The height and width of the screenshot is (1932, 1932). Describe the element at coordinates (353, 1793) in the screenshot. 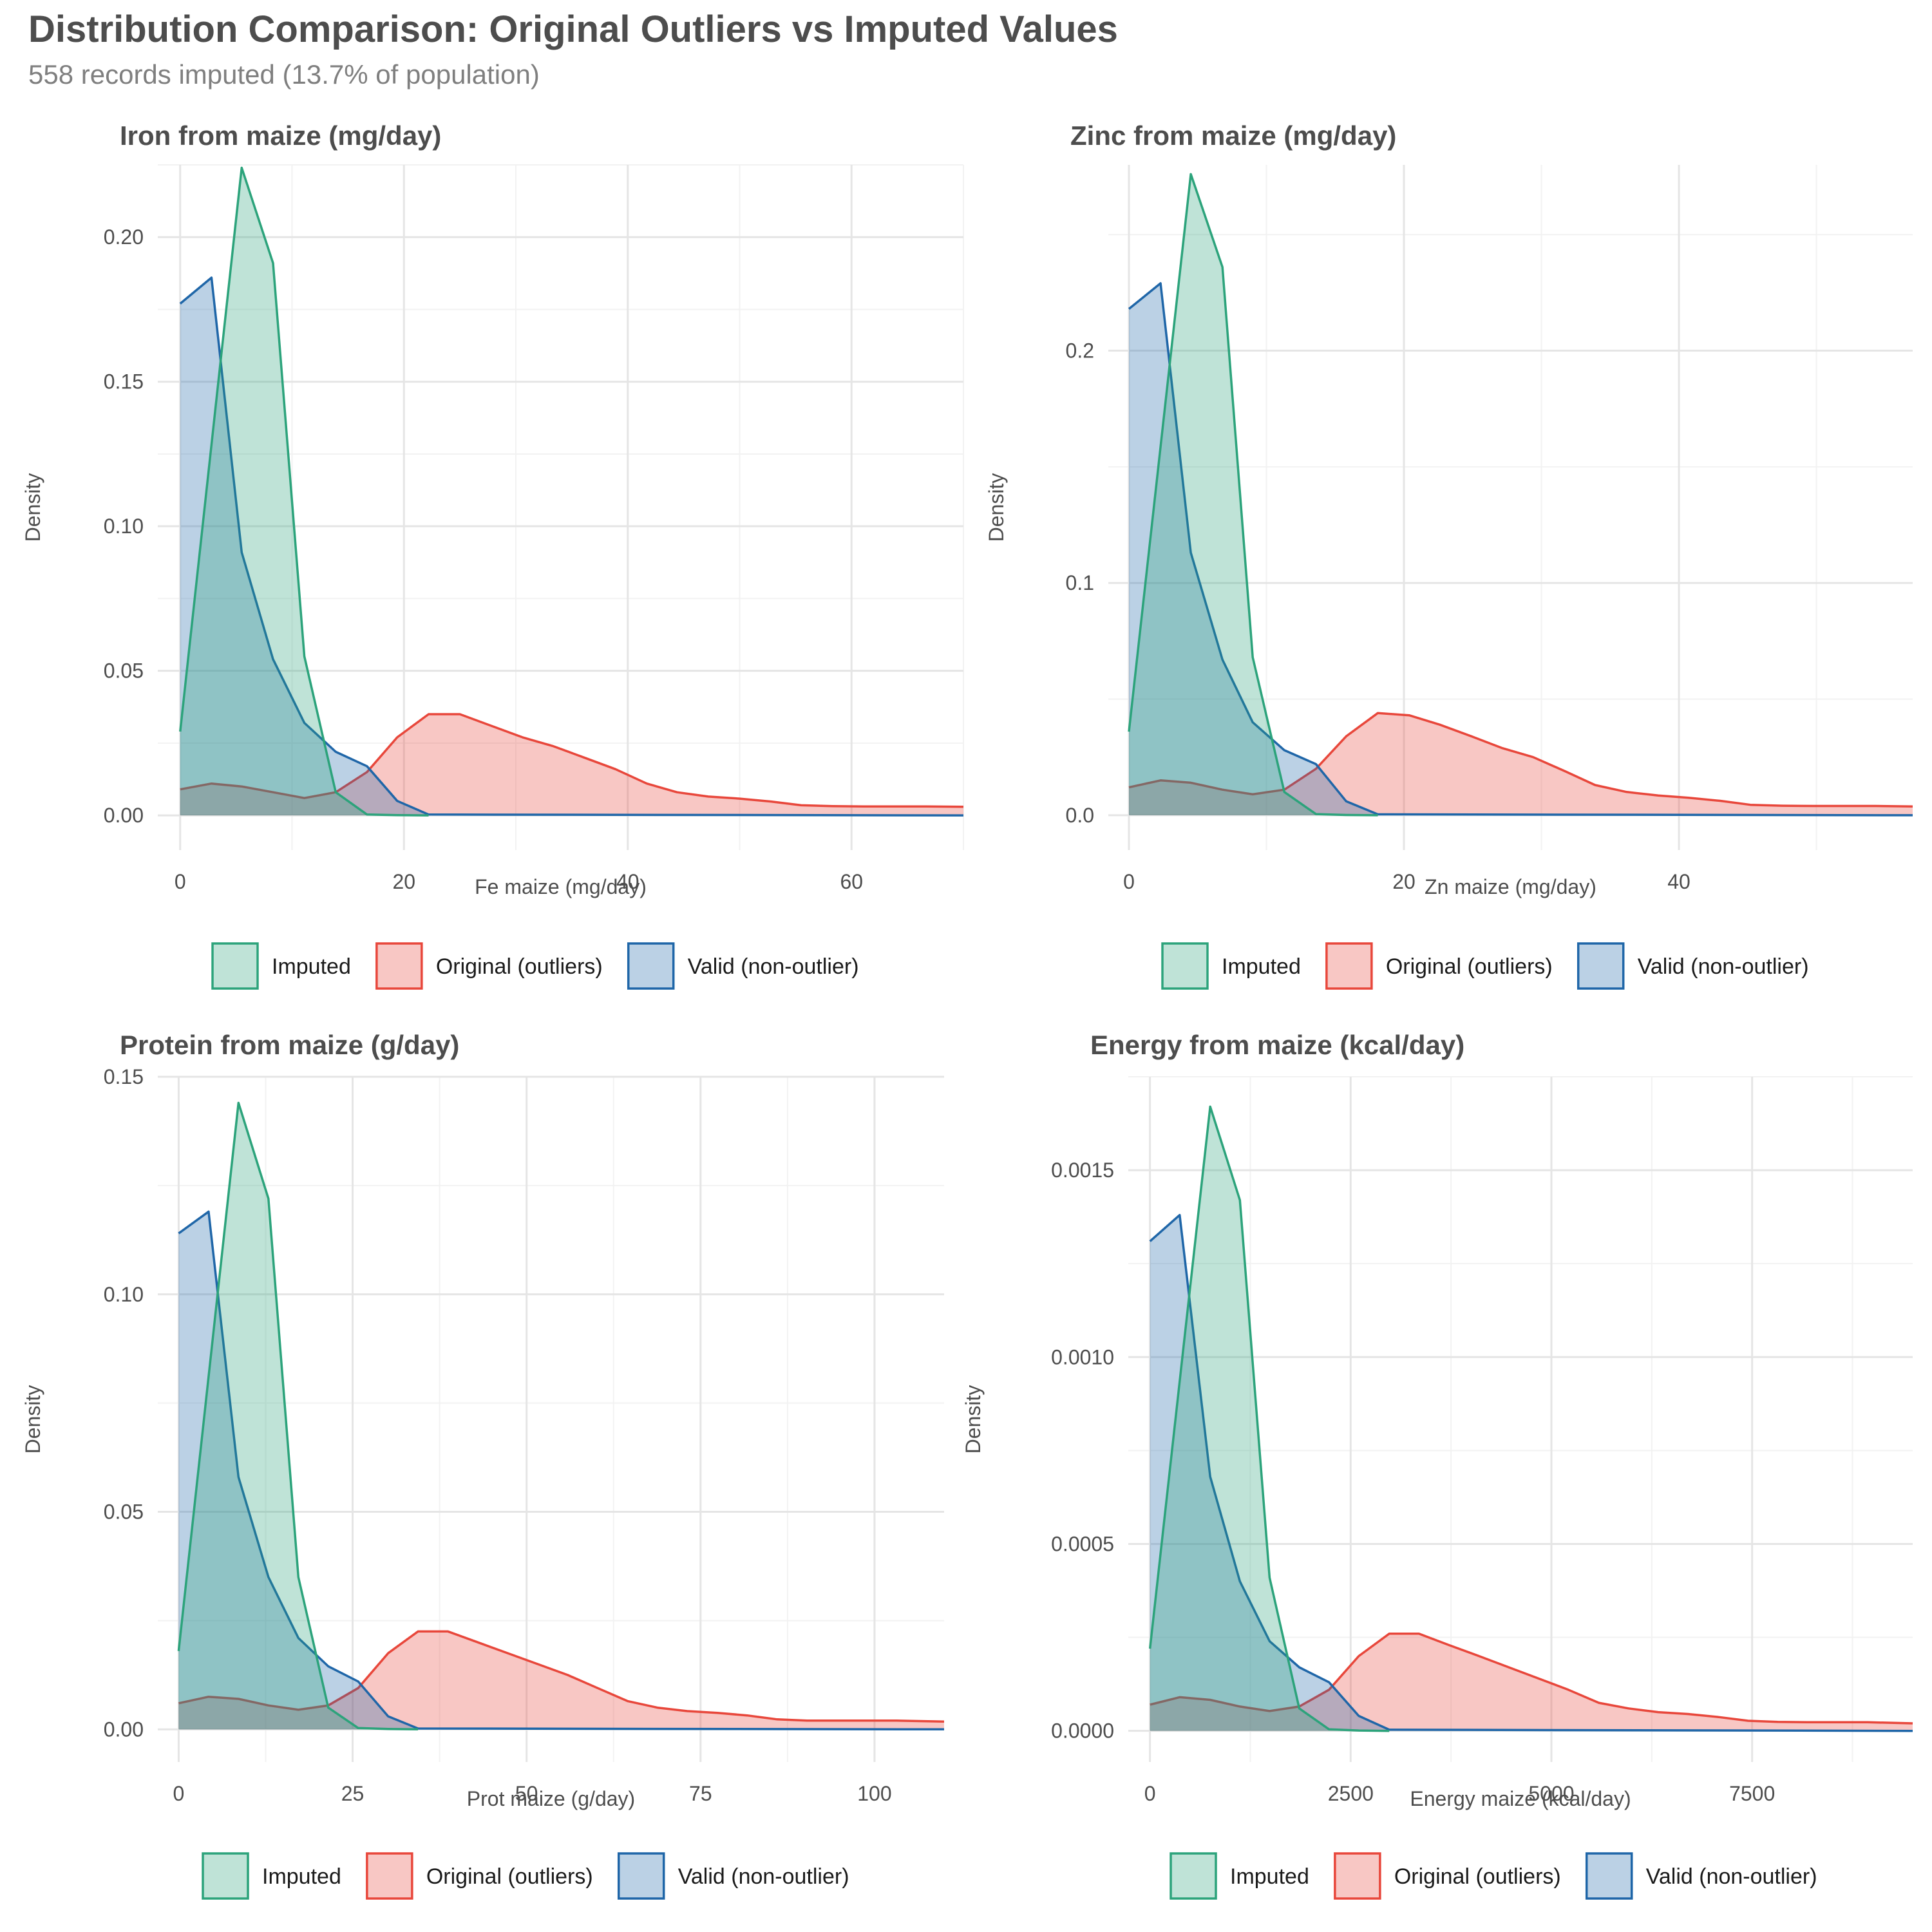

I see `x-tick-label: 25` at that location.